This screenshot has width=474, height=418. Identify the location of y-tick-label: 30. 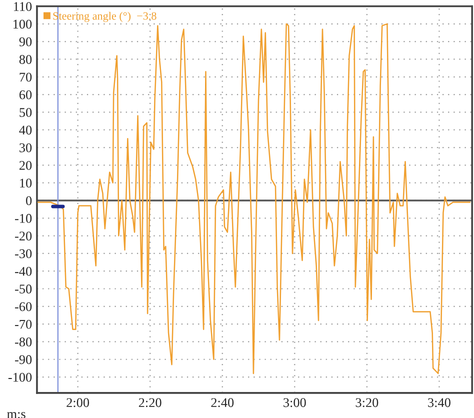
(26, 147).